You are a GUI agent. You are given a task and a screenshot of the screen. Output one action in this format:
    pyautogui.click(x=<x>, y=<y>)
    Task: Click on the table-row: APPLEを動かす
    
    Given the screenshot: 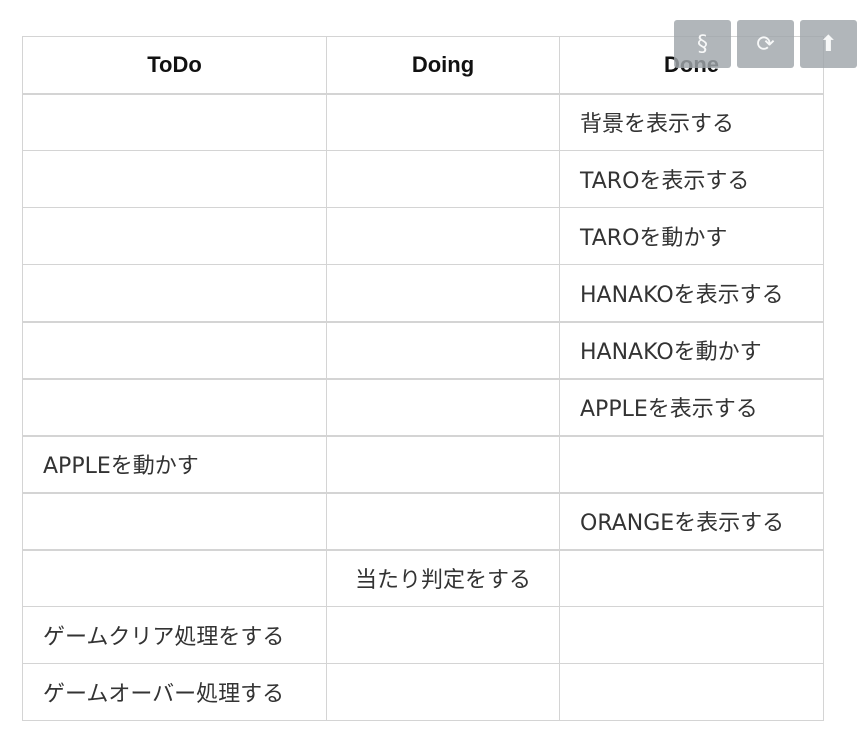 What is the action you would take?
    pyautogui.click(x=423, y=464)
    